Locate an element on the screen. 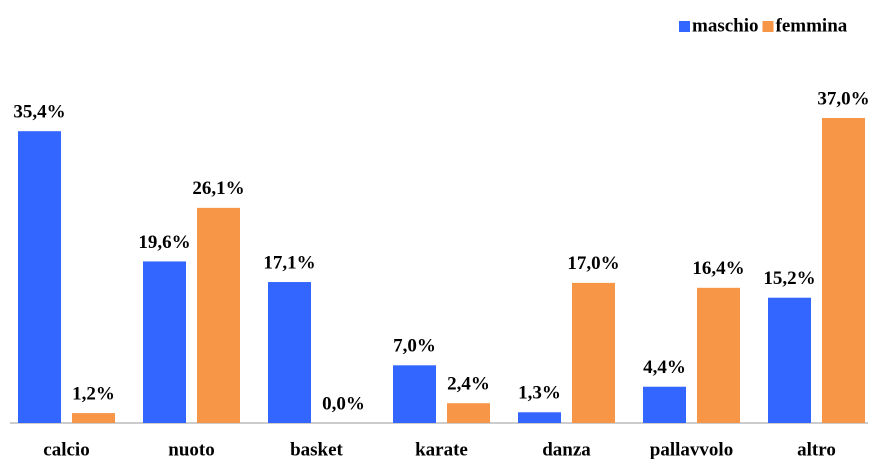 Image resolution: width=872 pixels, height=459 pixels. value-label: 26,1% is located at coordinates (218, 188).